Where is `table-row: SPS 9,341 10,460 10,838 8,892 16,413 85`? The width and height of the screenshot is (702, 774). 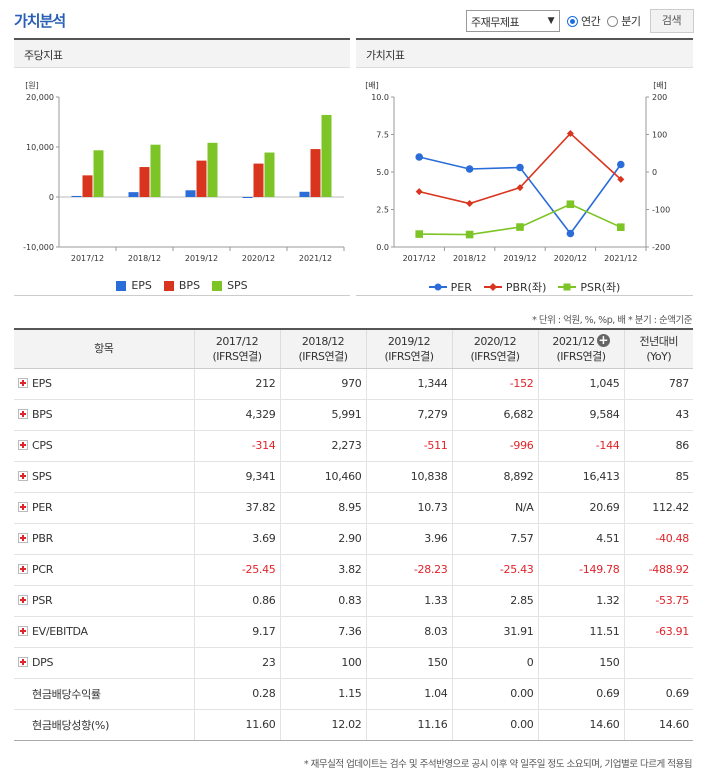 table-row: SPS 9,341 10,460 10,838 8,892 16,413 85 is located at coordinates (353, 477).